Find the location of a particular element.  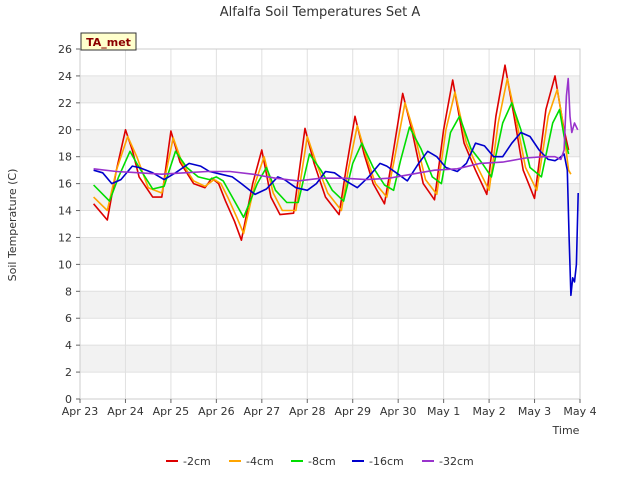

y-tick-label: 16 is located at coordinates (65, 184).